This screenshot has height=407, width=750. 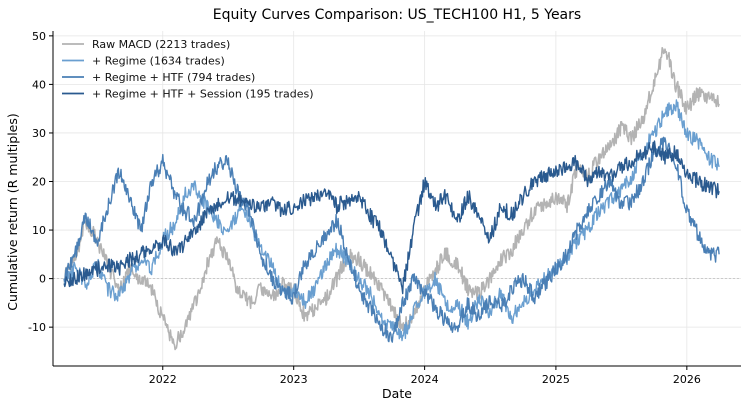 What do you see at coordinates (39, 133) in the screenshot?
I see `y-tick-label: 30` at bounding box center [39, 133].